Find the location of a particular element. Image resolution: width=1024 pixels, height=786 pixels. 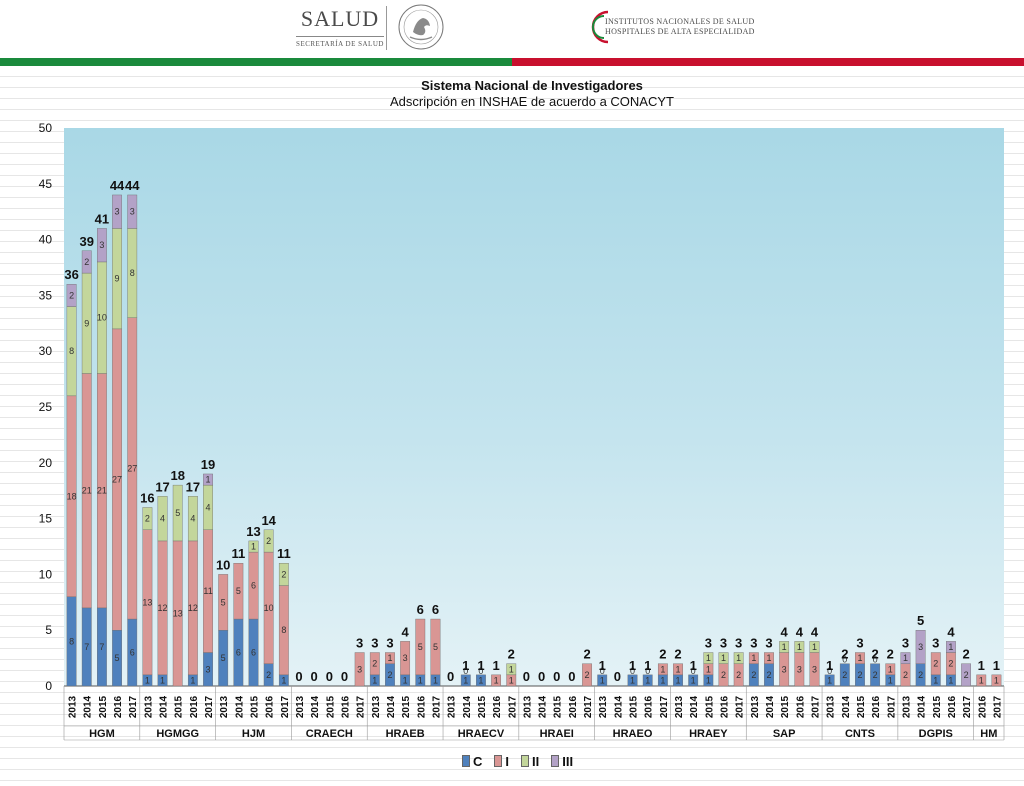

bar-total-label: 17 is located at coordinates (193, 486).